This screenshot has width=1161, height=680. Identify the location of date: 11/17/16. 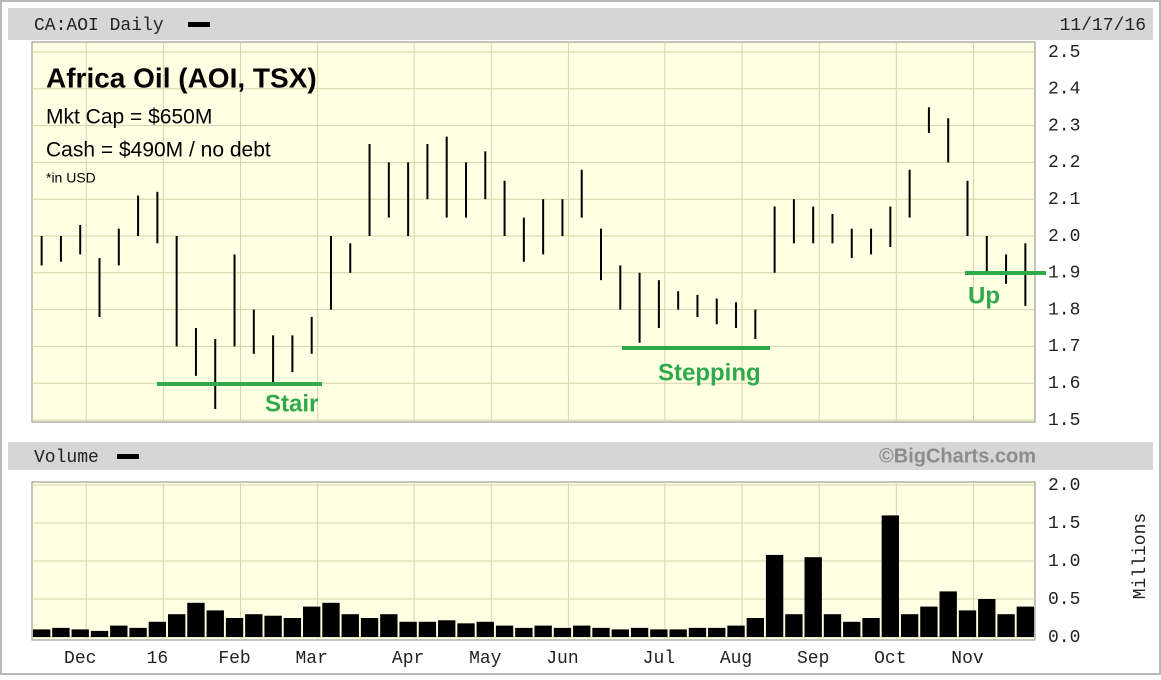
(1103, 26).